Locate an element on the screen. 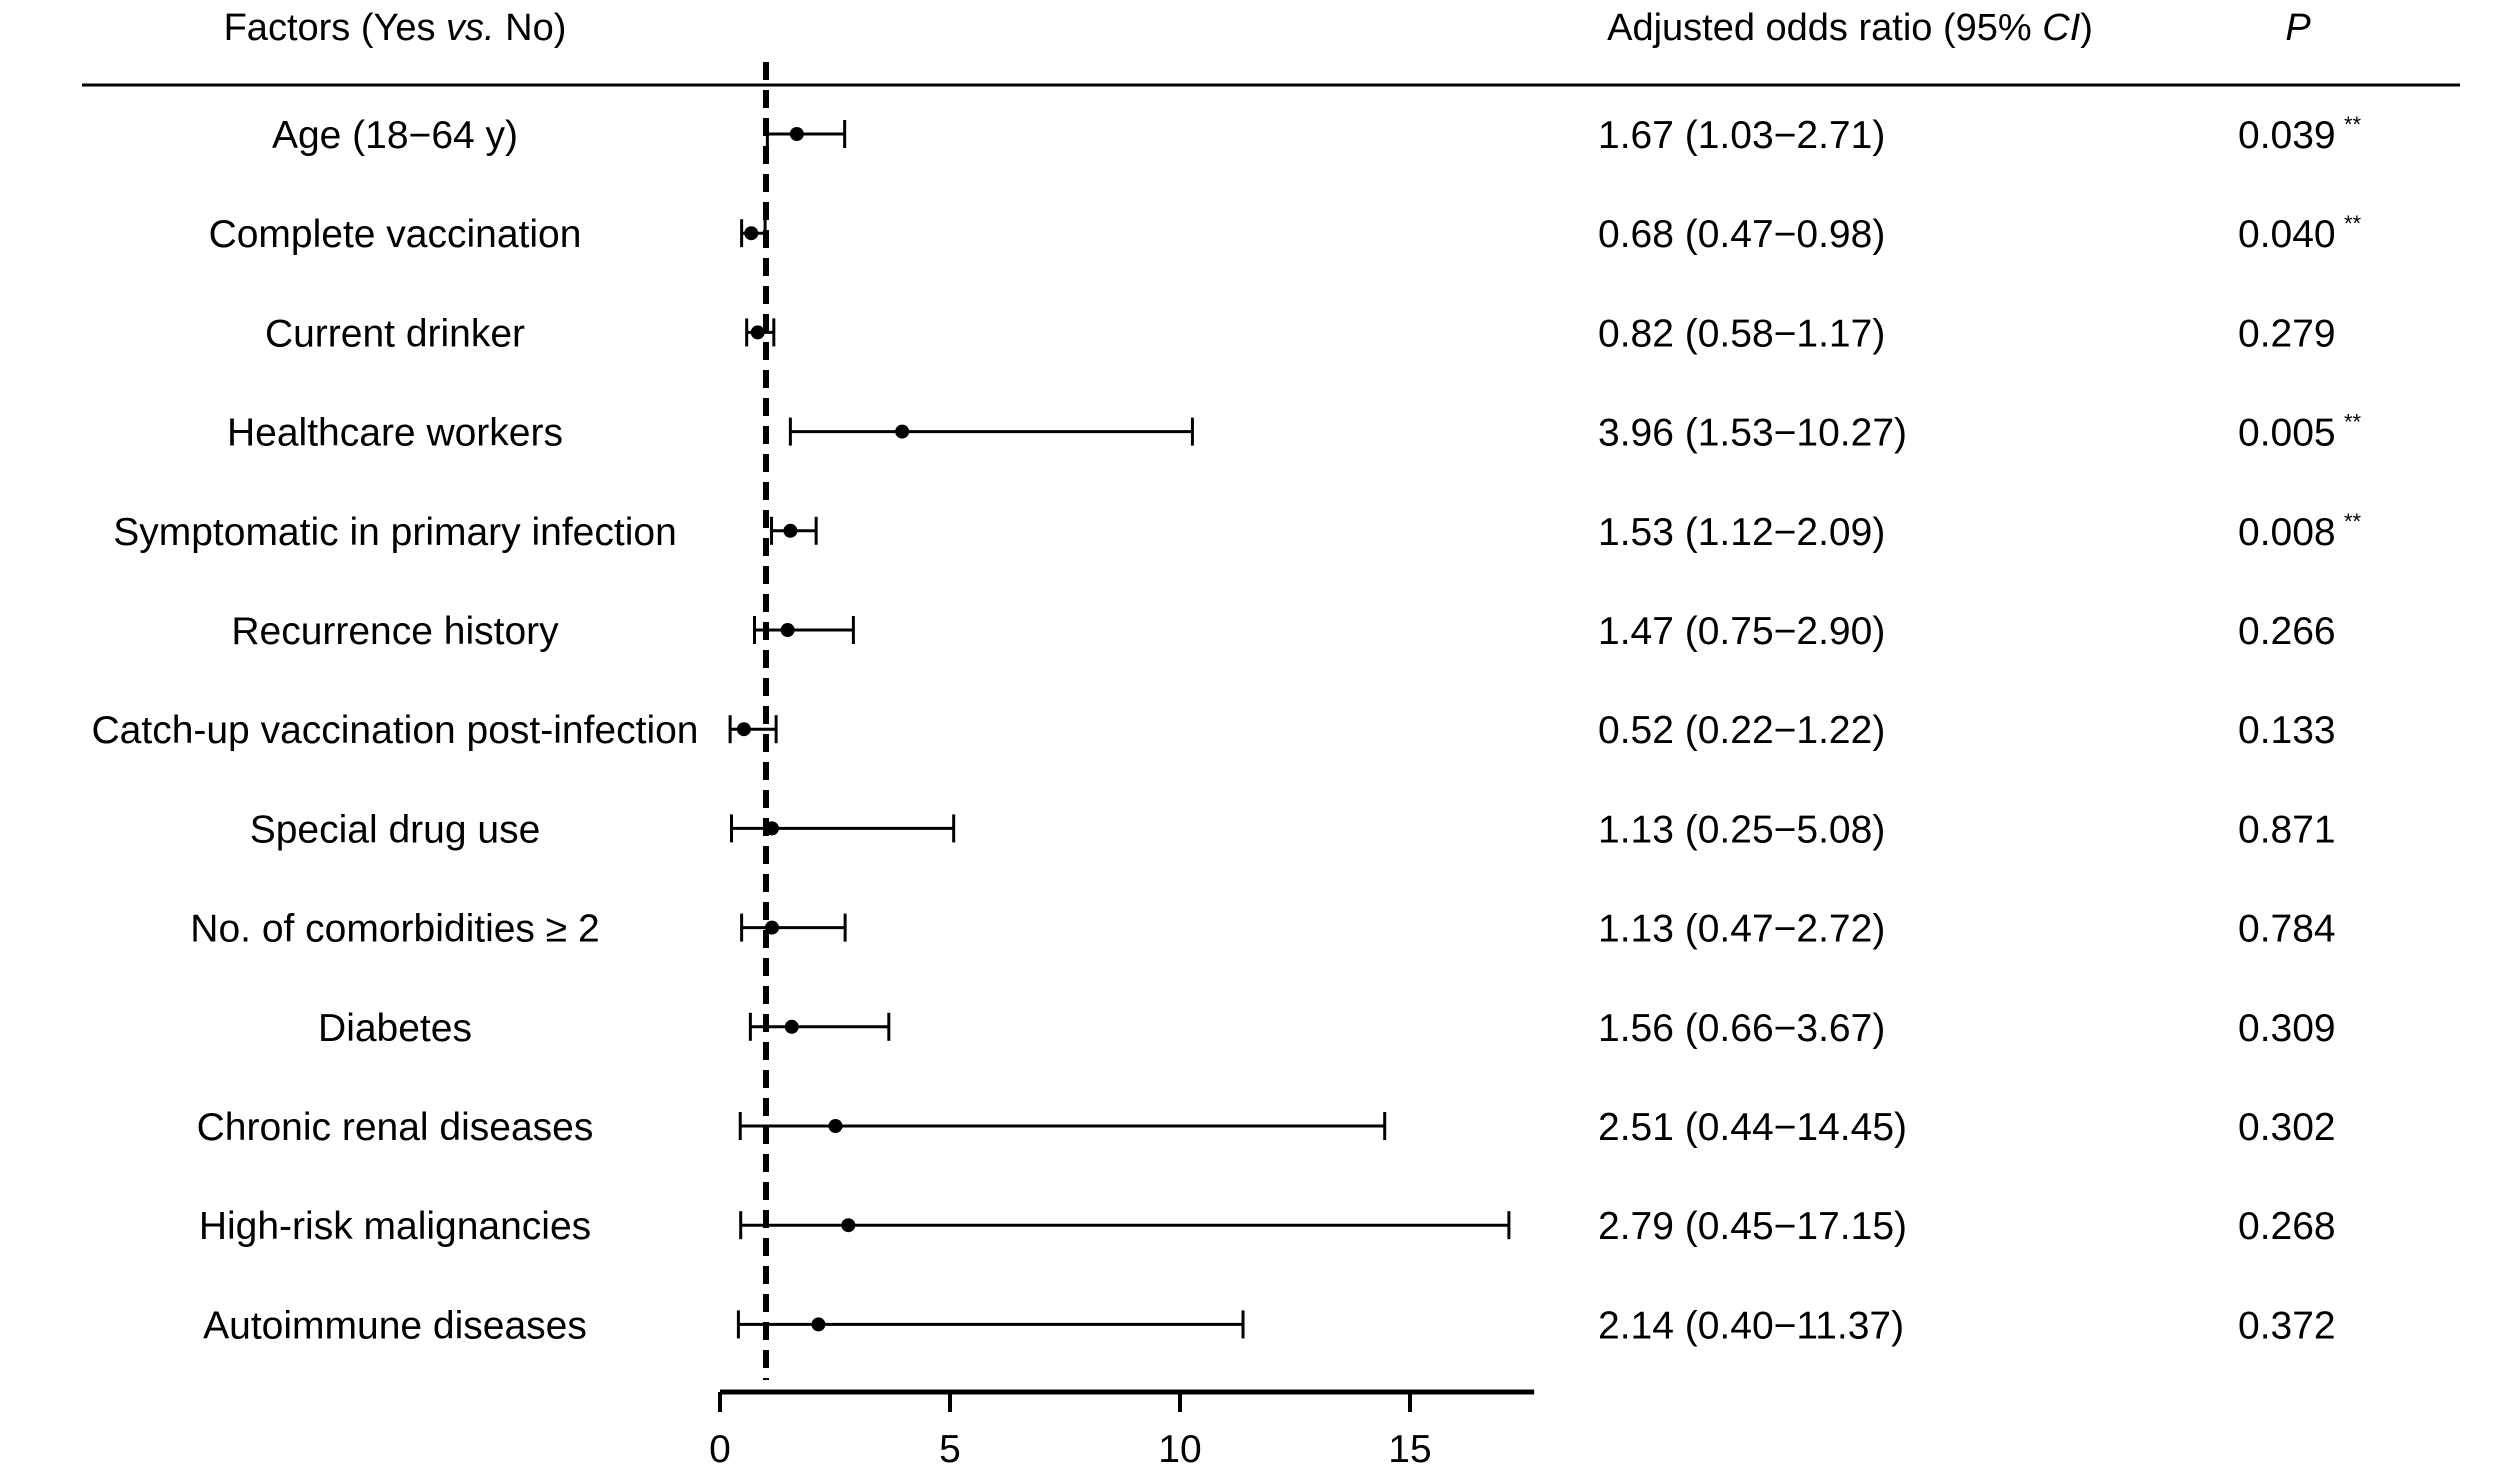 The width and height of the screenshot is (2520, 1483). factor-label: Diabetes is located at coordinates (395, 1028).